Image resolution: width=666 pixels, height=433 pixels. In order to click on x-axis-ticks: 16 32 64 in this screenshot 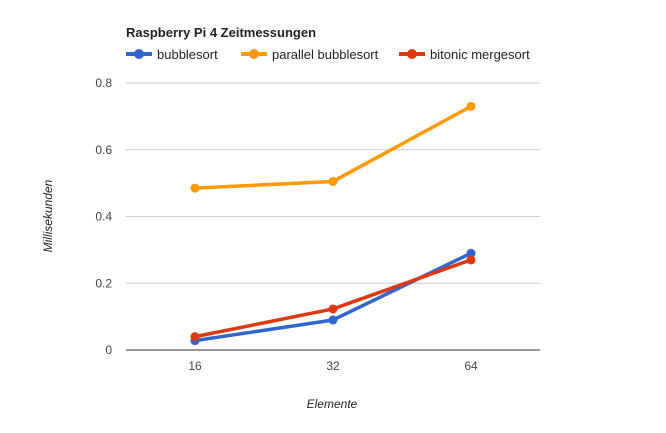, I will do `click(333, 366)`.